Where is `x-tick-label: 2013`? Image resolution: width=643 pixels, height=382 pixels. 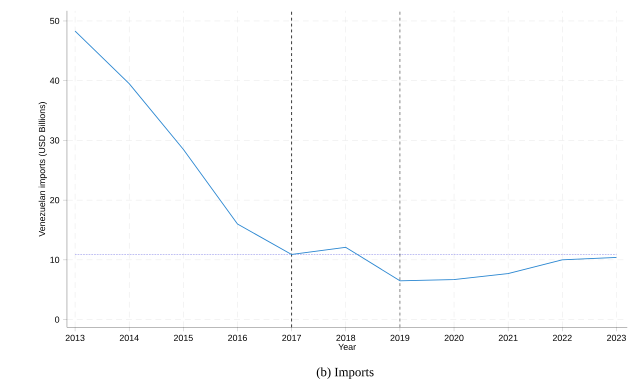
x-tick-label: 2013 is located at coordinates (75, 337).